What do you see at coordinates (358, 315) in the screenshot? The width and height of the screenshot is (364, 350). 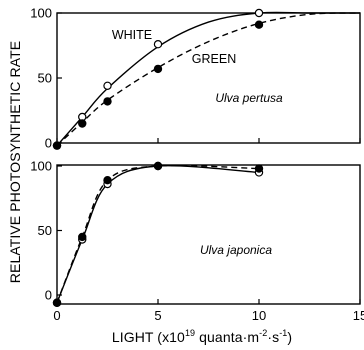 I see `x-tick-label: 15` at bounding box center [358, 315].